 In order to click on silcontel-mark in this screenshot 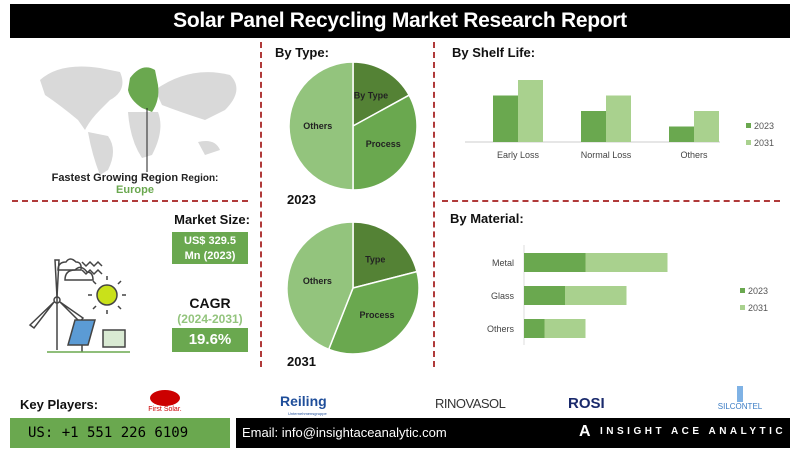, I will do `click(740, 394)`.